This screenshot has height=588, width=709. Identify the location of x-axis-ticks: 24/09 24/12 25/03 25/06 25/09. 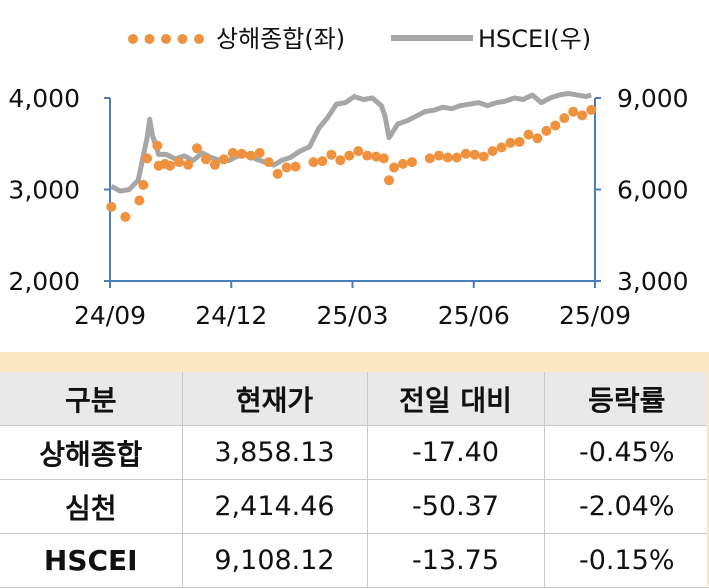
(352, 305).